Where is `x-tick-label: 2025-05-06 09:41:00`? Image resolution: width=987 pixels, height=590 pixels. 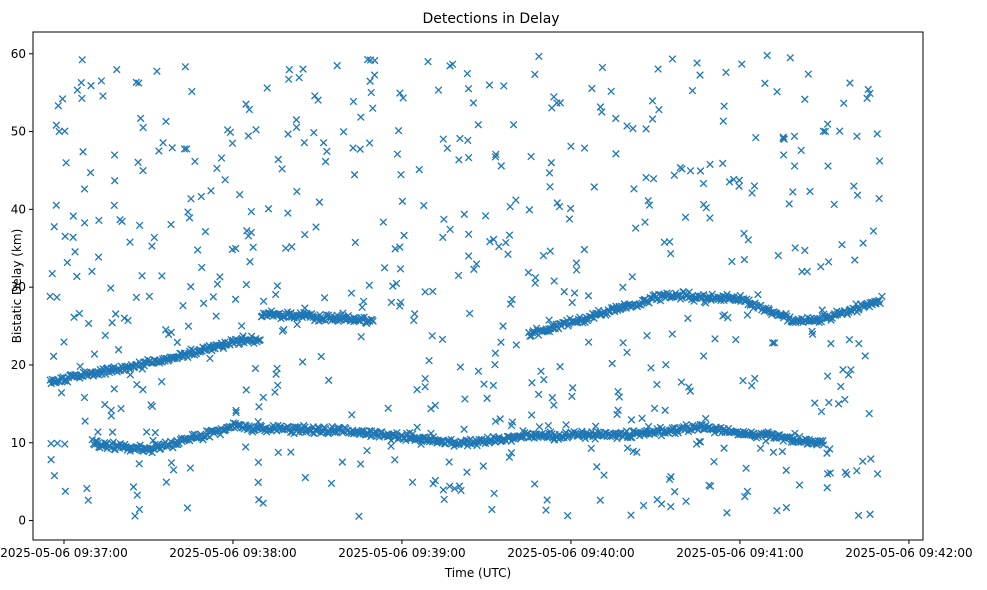 x-tick-label: 2025-05-06 09:41:00 is located at coordinates (739, 553).